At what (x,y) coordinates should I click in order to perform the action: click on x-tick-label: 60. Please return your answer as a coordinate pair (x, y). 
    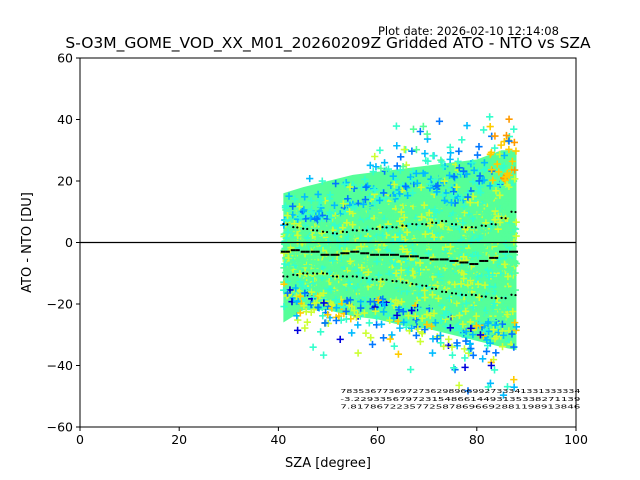
    Looking at the image, I should click on (378, 439).